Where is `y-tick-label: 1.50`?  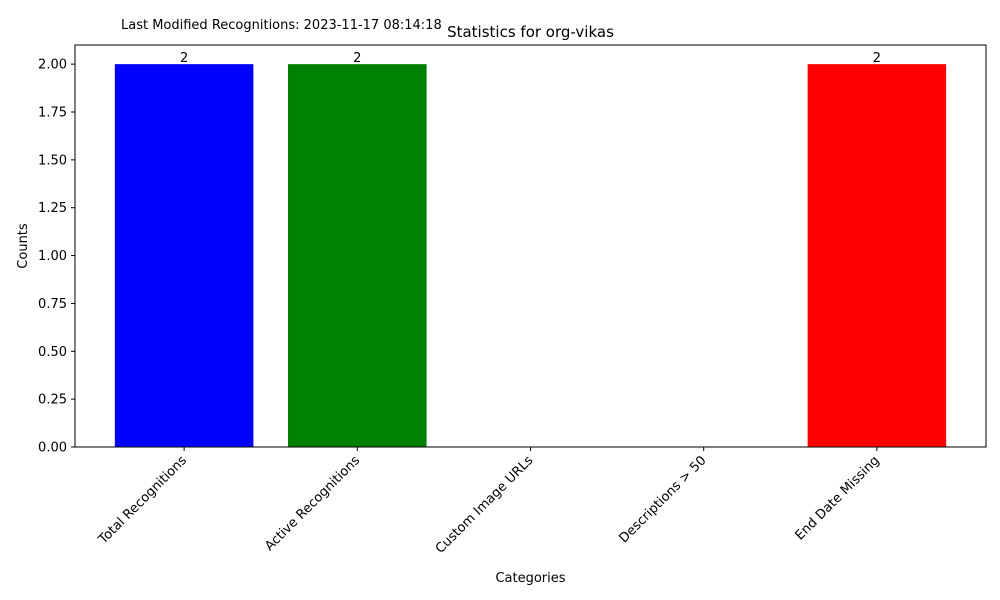
y-tick-label: 1.50 is located at coordinates (52, 160).